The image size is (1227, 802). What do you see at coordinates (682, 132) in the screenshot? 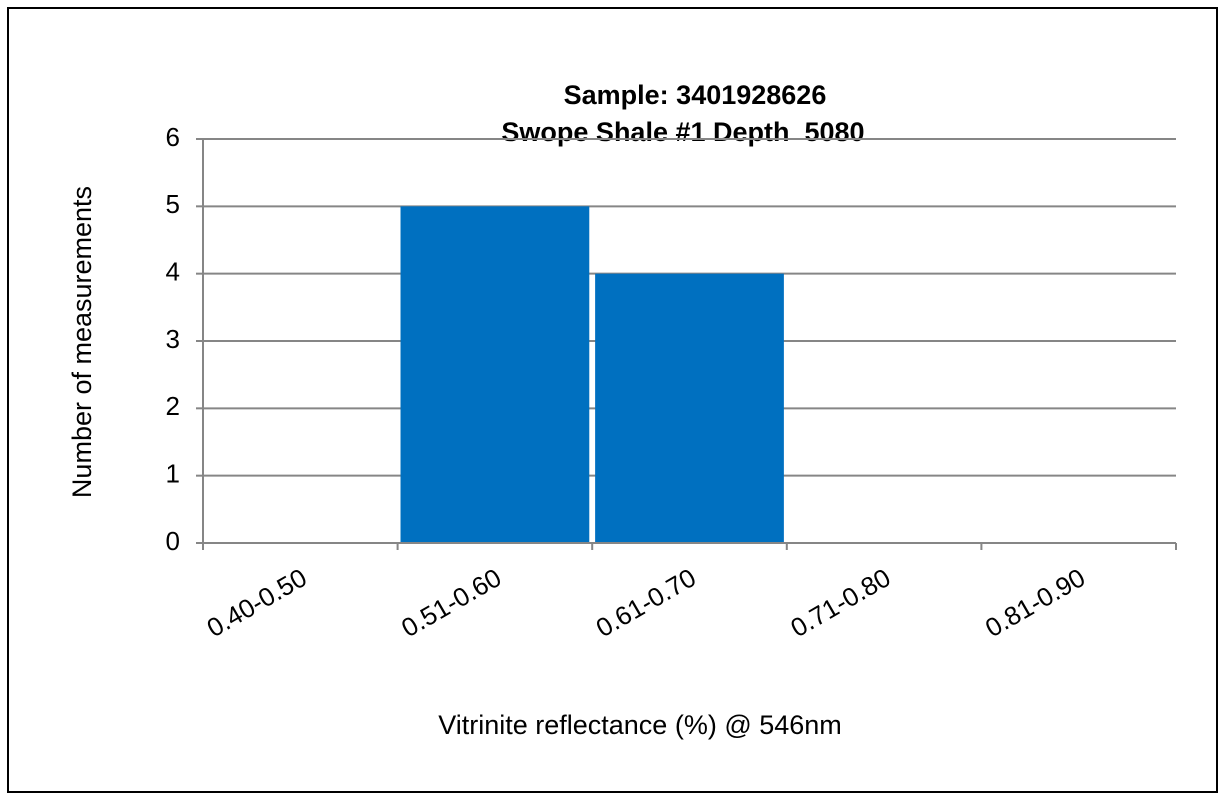
I see `chart-subtitle: Swope Shale #1 Depth 5080` at bounding box center [682, 132].